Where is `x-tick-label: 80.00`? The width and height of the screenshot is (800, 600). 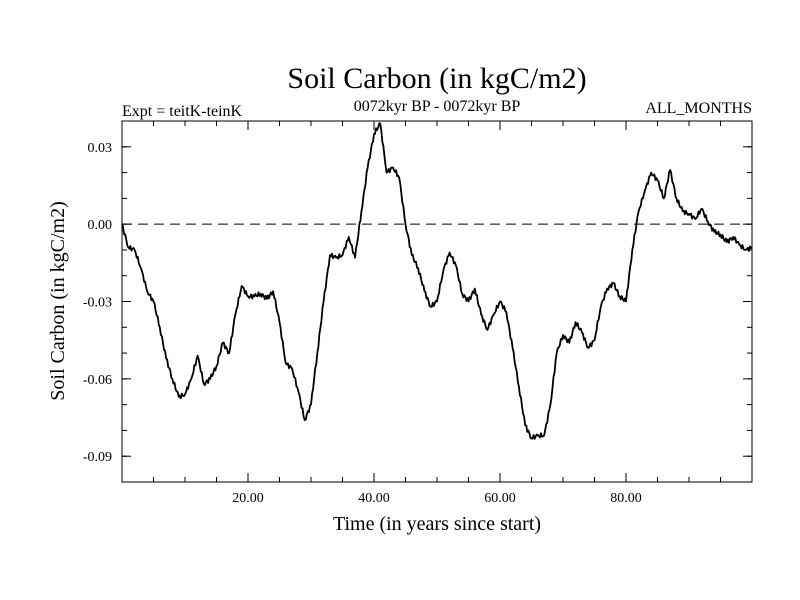 x-tick-label: 80.00 is located at coordinates (626, 498).